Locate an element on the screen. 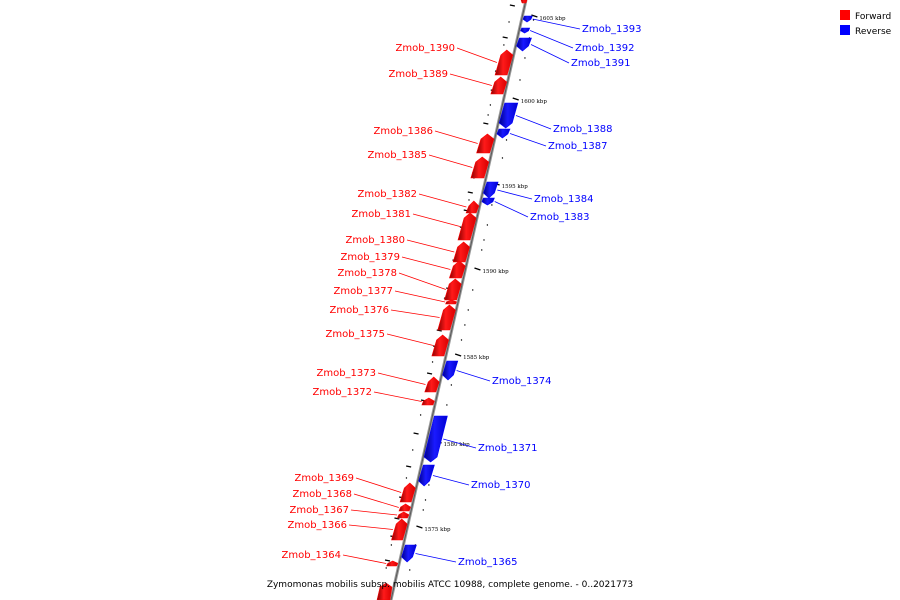  gene-label: Zmob_1381 is located at coordinates (381, 214).